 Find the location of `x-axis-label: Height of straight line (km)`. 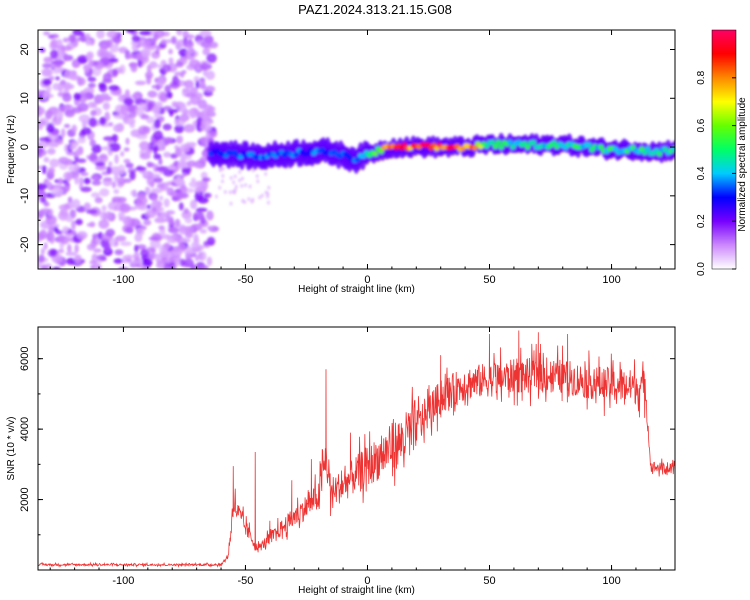

x-axis-label: Height of straight line (km) is located at coordinates (356, 590).